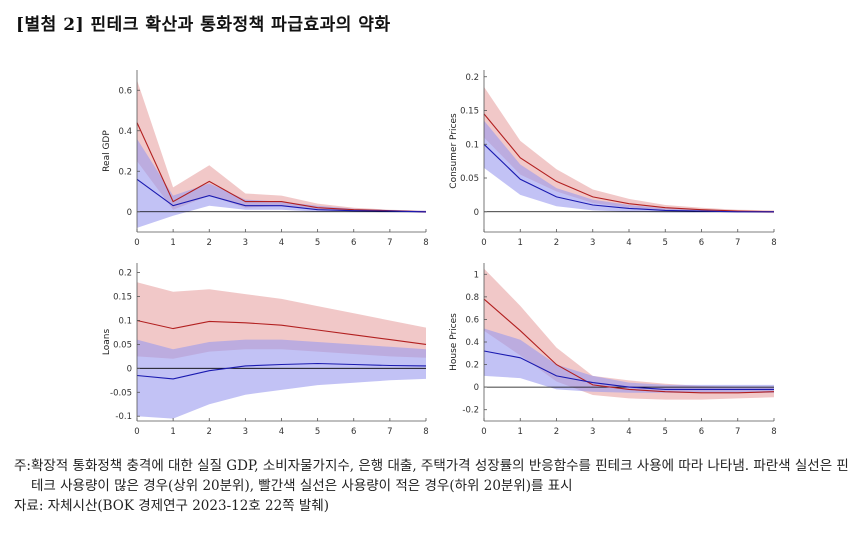 Image resolution: width=862 pixels, height=556 pixels. What do you see at coordinates (470, 411) in the screenshot?
I see `y-tick-label: -0.2` at bounding box center [470, 411].